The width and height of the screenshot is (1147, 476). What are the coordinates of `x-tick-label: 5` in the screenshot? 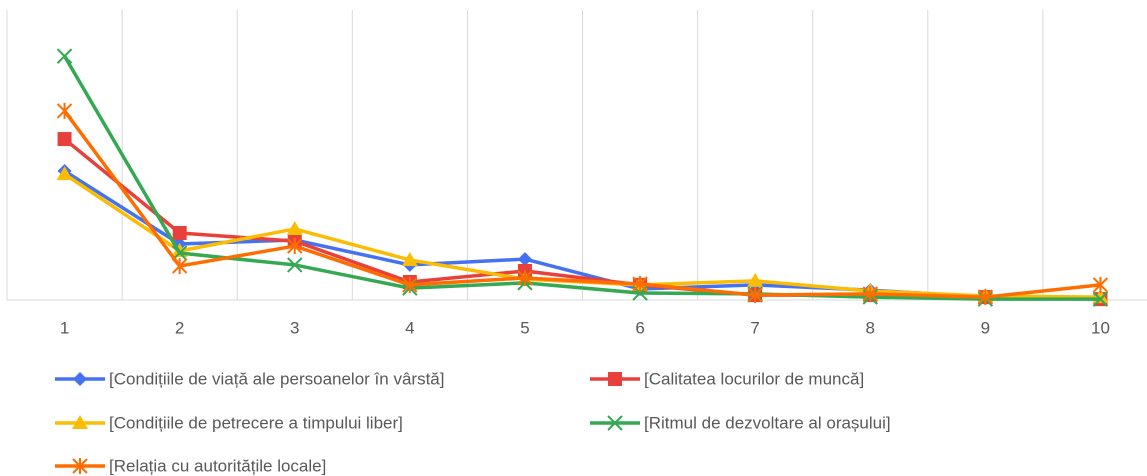 It's located at (524, 327).